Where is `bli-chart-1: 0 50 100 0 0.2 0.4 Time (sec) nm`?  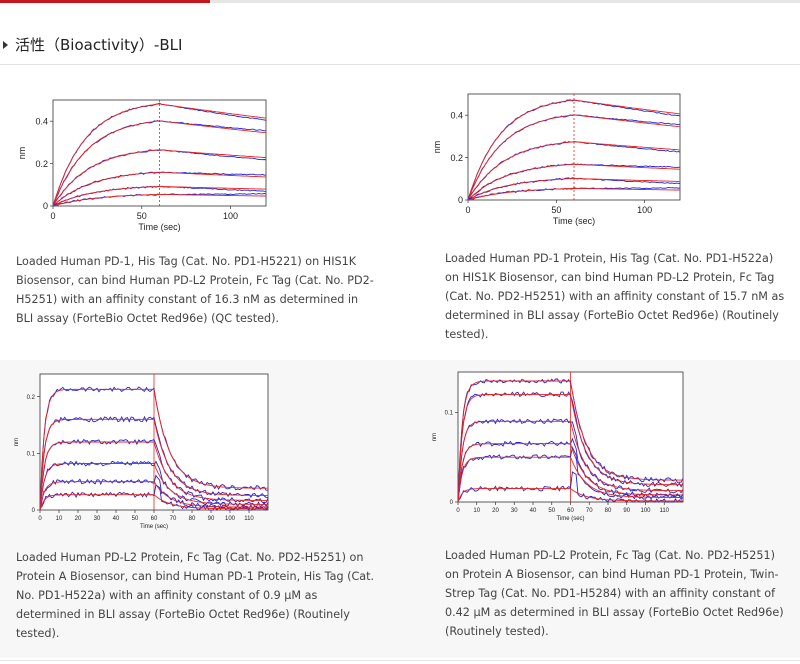 bli-chart-1: 0 50 100 0 0.2 0.4 Time (sec) nm is located at coordinates (142, 165).